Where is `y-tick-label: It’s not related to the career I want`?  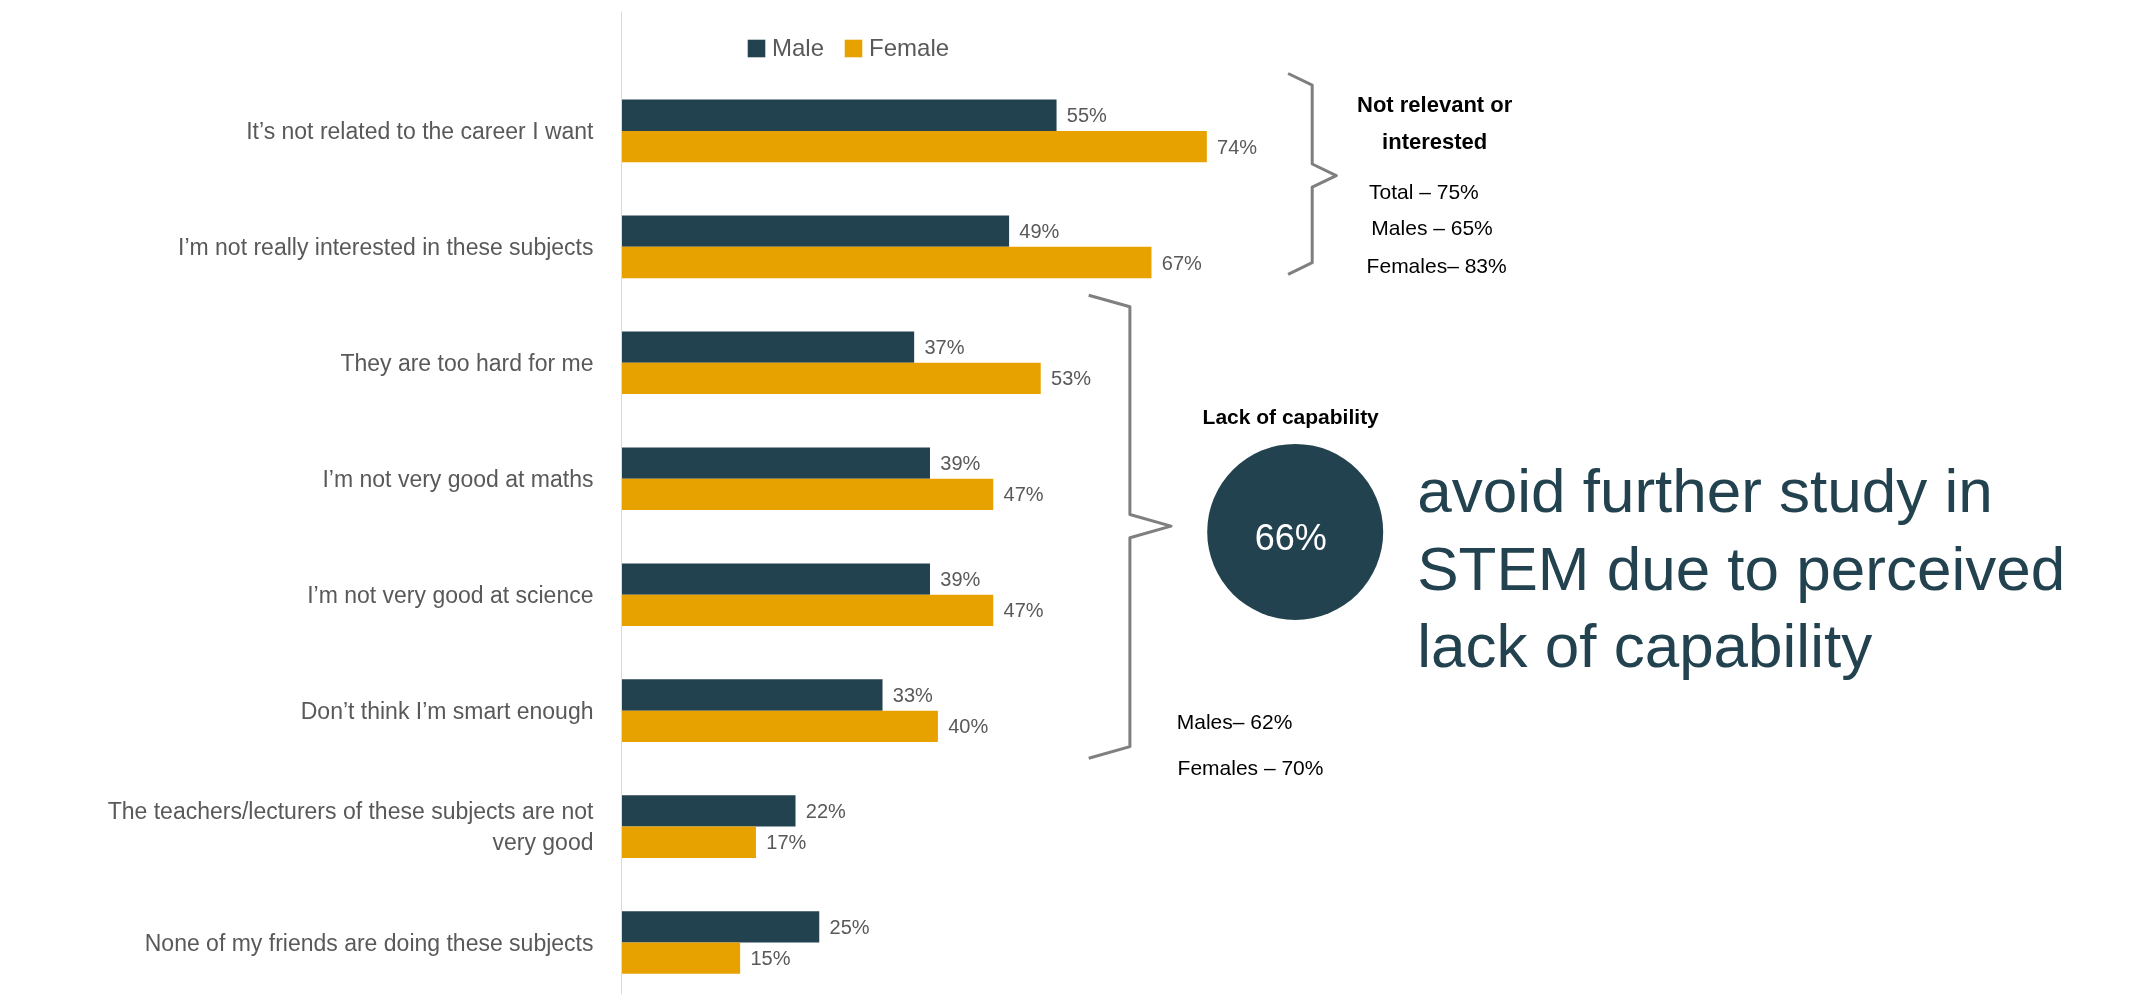
y-tick-label: It’s not related to the career I want is located at coordinates (420, 130).